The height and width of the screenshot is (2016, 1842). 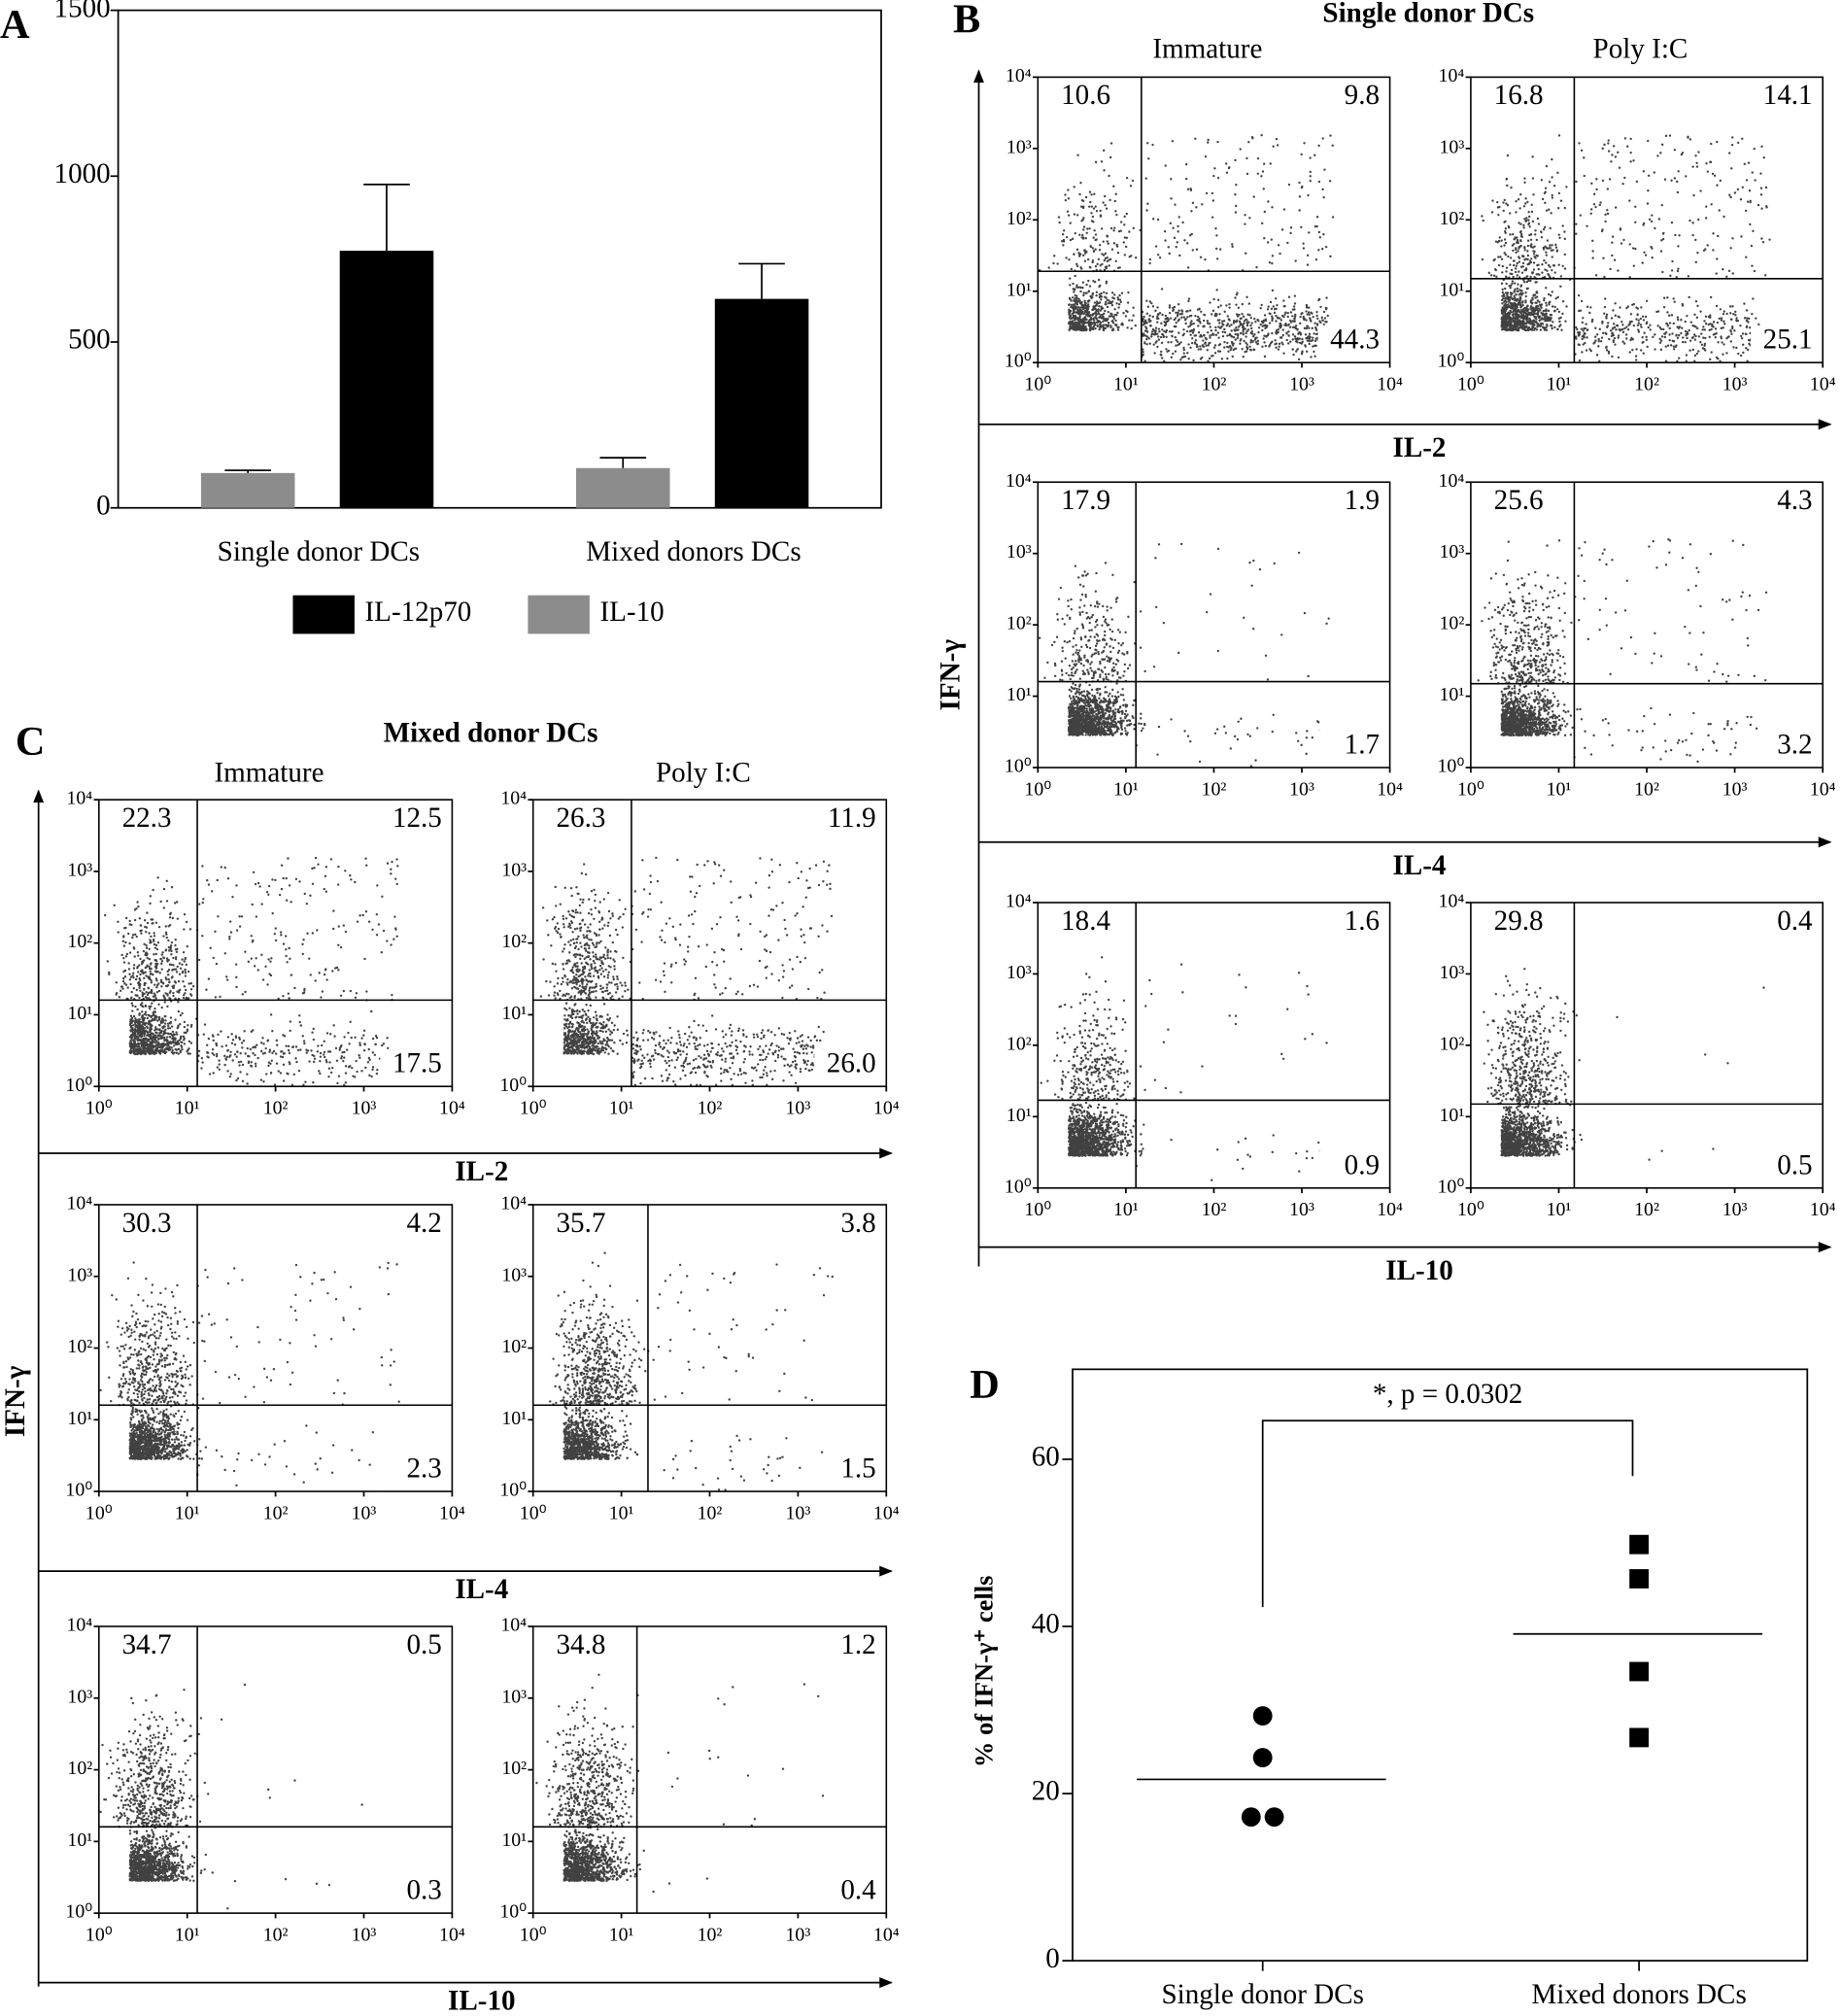 I want to click on x-axis-label: IL-4, so click(x=481, y=1589).